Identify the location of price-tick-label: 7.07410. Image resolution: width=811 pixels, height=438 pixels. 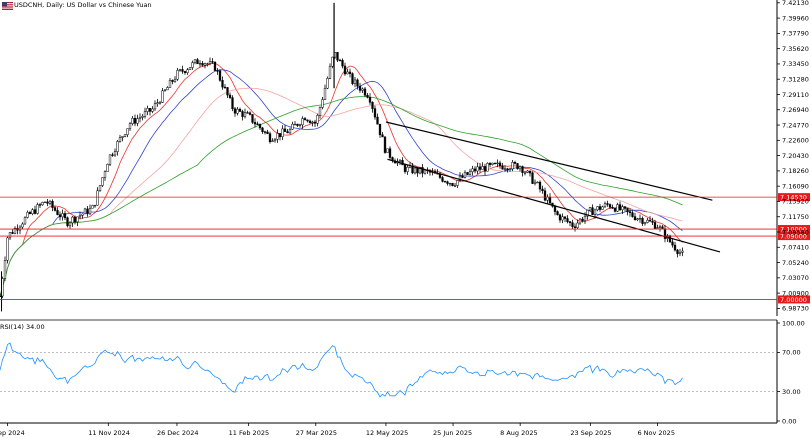
(795, 248).